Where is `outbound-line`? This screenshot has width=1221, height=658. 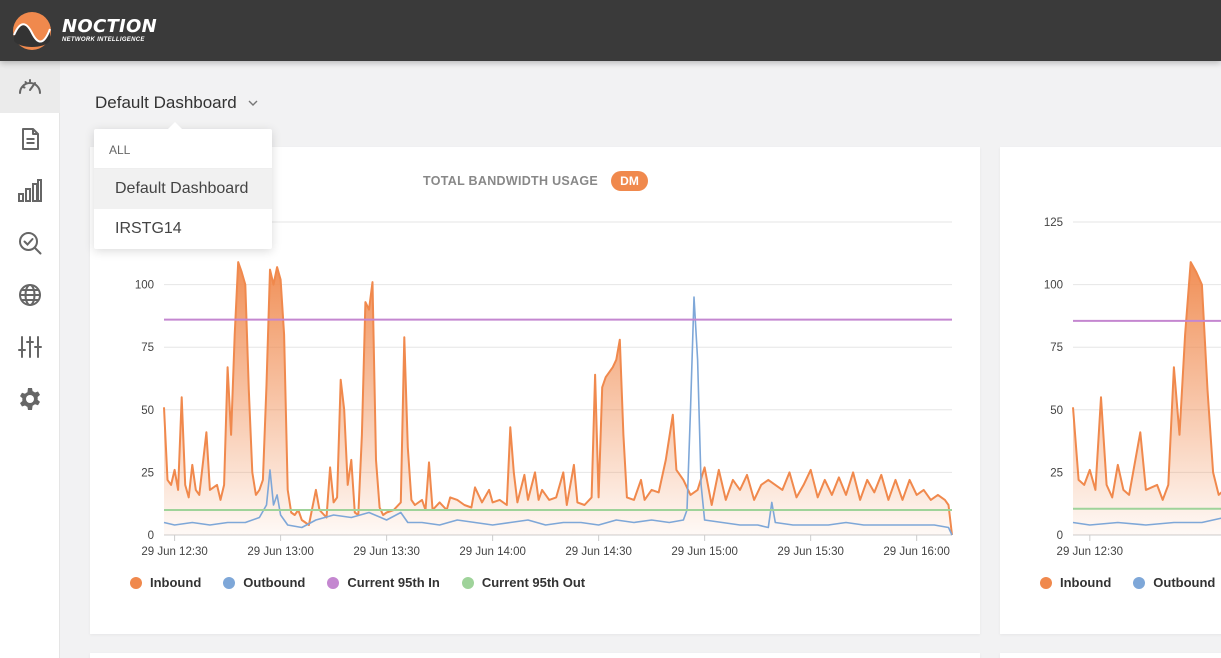
outbound-line is located at coordinates (1146, 521).